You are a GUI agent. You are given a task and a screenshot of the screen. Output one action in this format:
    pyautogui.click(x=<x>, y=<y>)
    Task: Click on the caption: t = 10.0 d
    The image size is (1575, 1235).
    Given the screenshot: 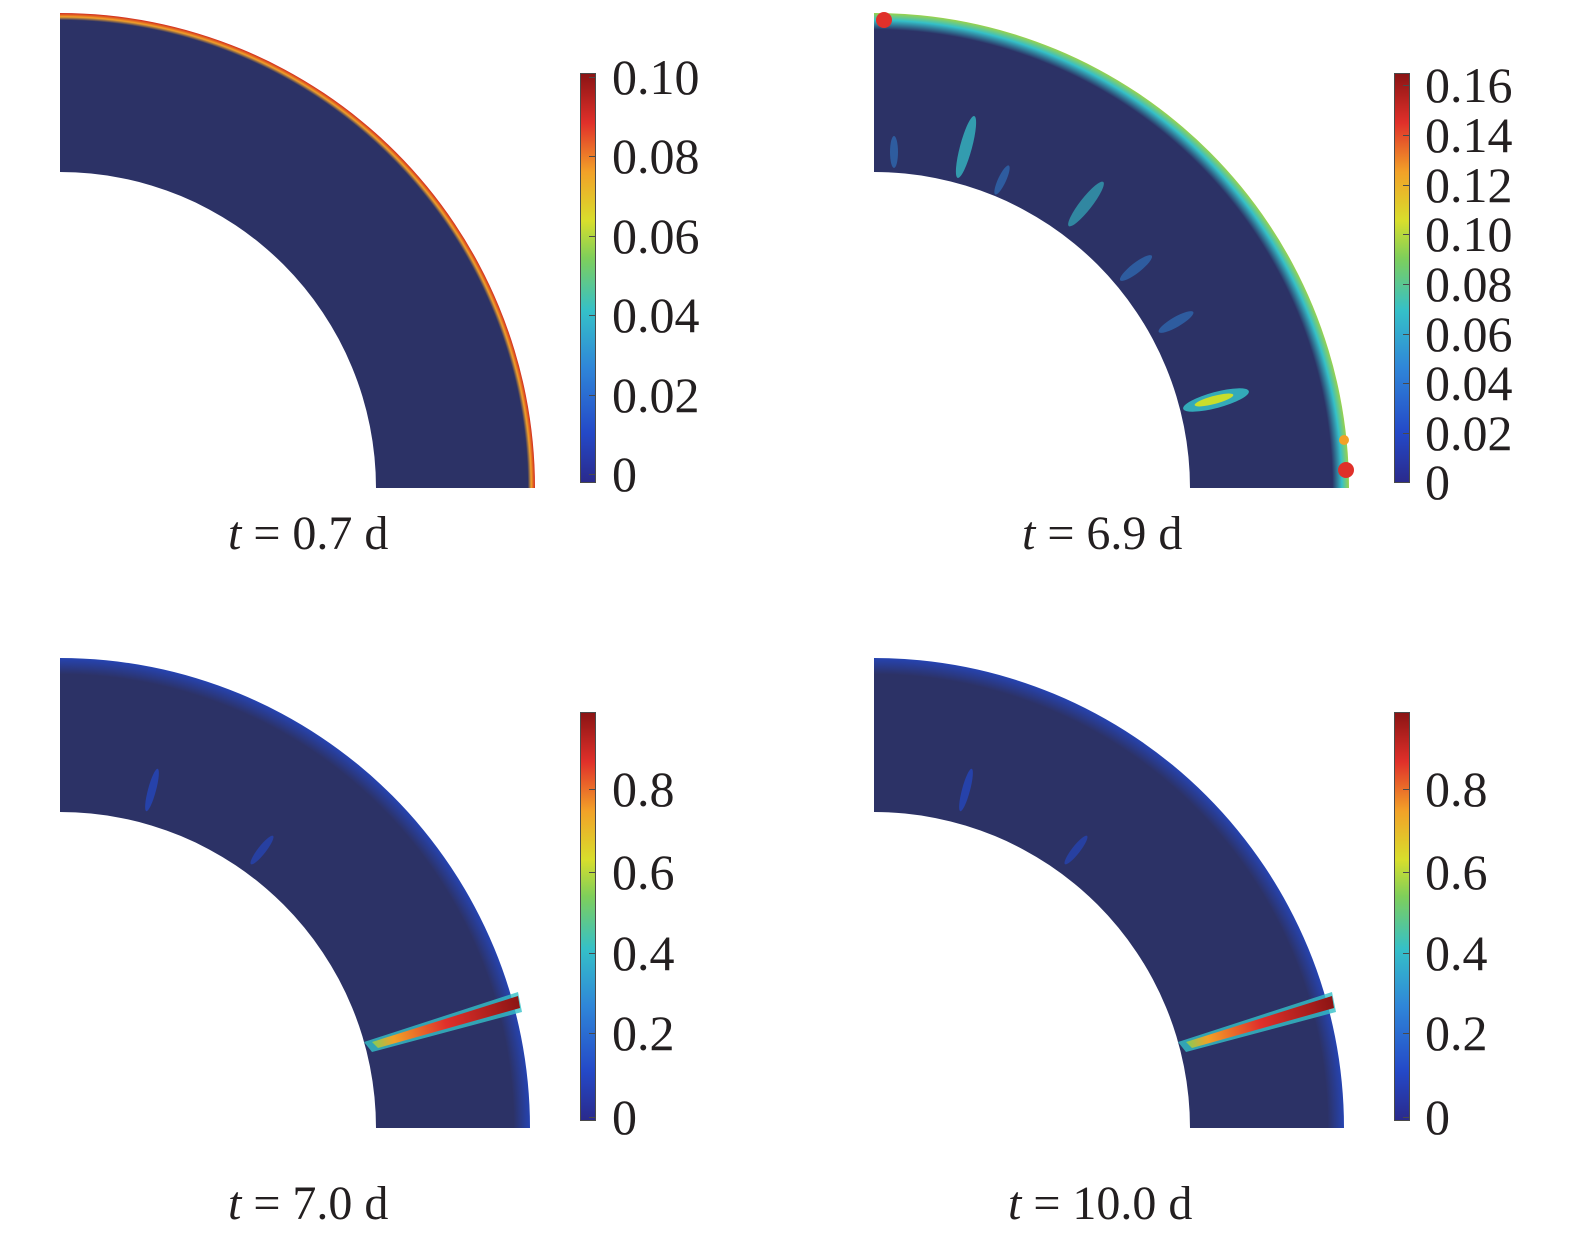 What is the action you would take?
    pyautogui.click(x=1100, y=1203)
    